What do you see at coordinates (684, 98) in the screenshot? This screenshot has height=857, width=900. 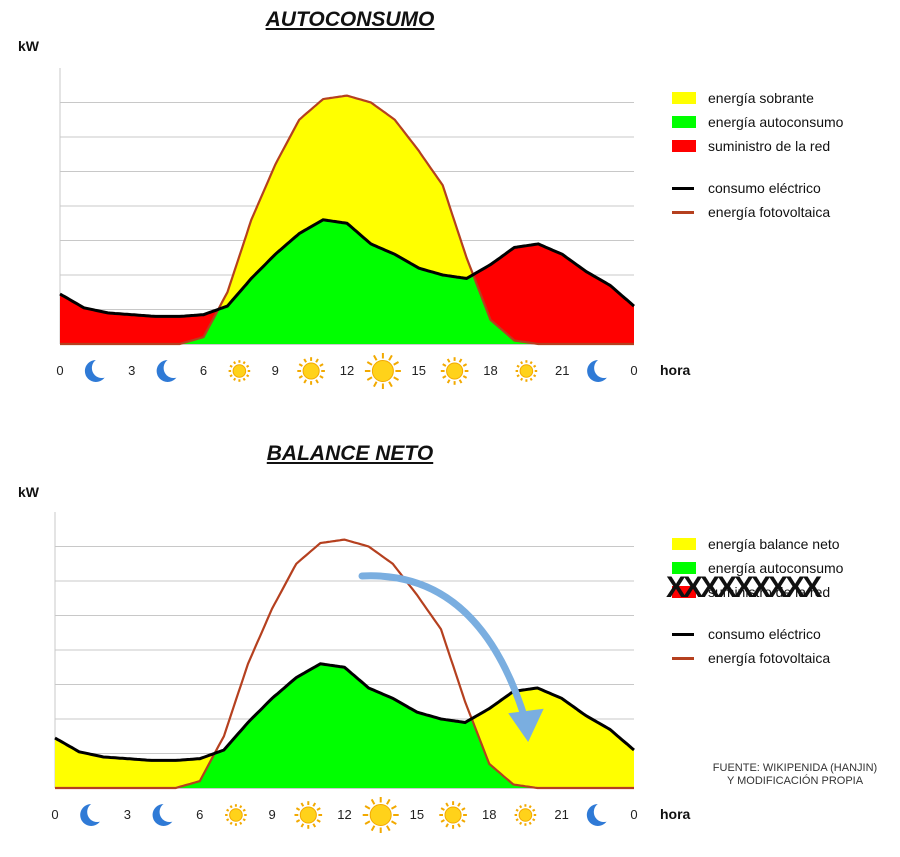 I see `legend-swatch-sobrante` at bounding box center [684, 98].